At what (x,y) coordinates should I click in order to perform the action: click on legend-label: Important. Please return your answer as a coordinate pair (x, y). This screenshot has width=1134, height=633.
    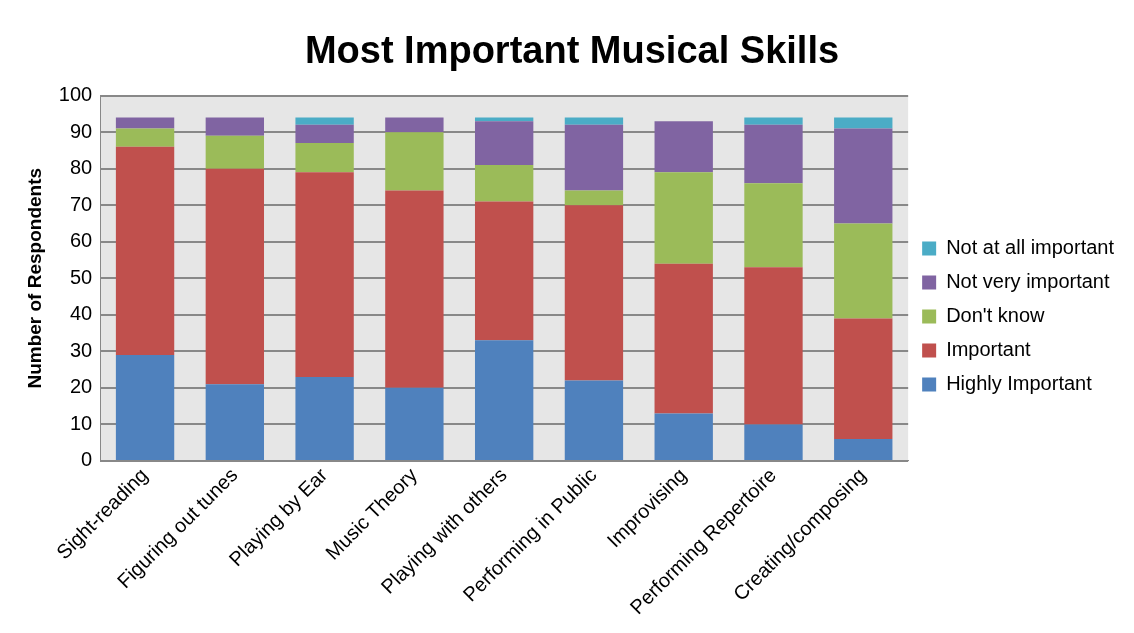
    Looking at the image, I should click on (989, 349).